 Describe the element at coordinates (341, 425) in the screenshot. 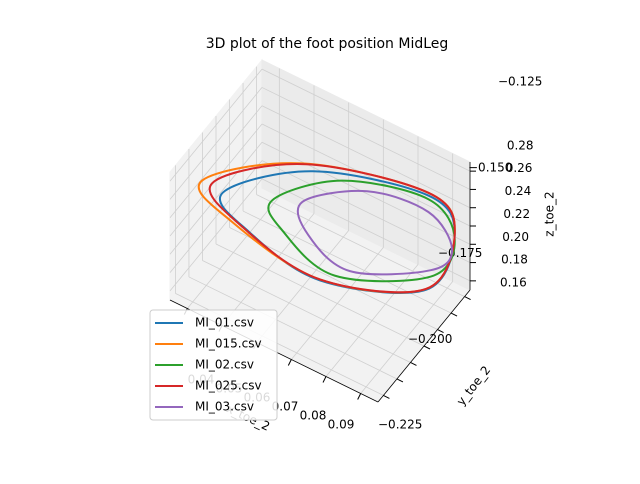

I see `x-tick-label: 0.09` at that location.